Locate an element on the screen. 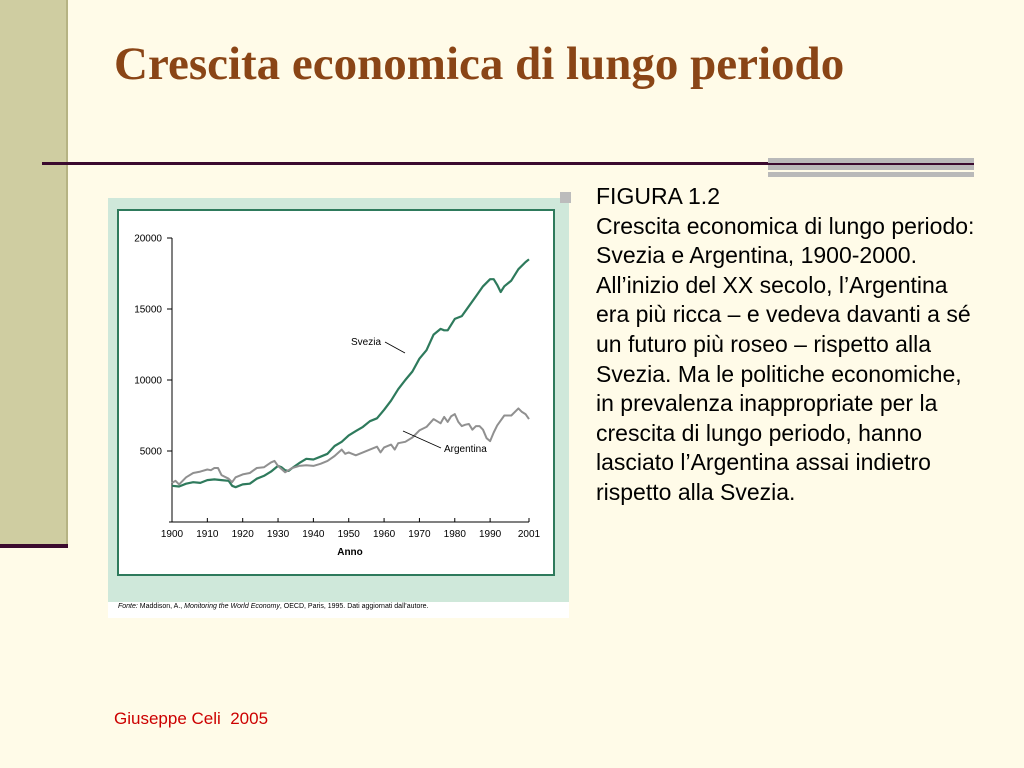 Image resolution: width=1024 pixels, height=768 pixels. source-prefix: Fonte: is located at coordinates (128, 606).